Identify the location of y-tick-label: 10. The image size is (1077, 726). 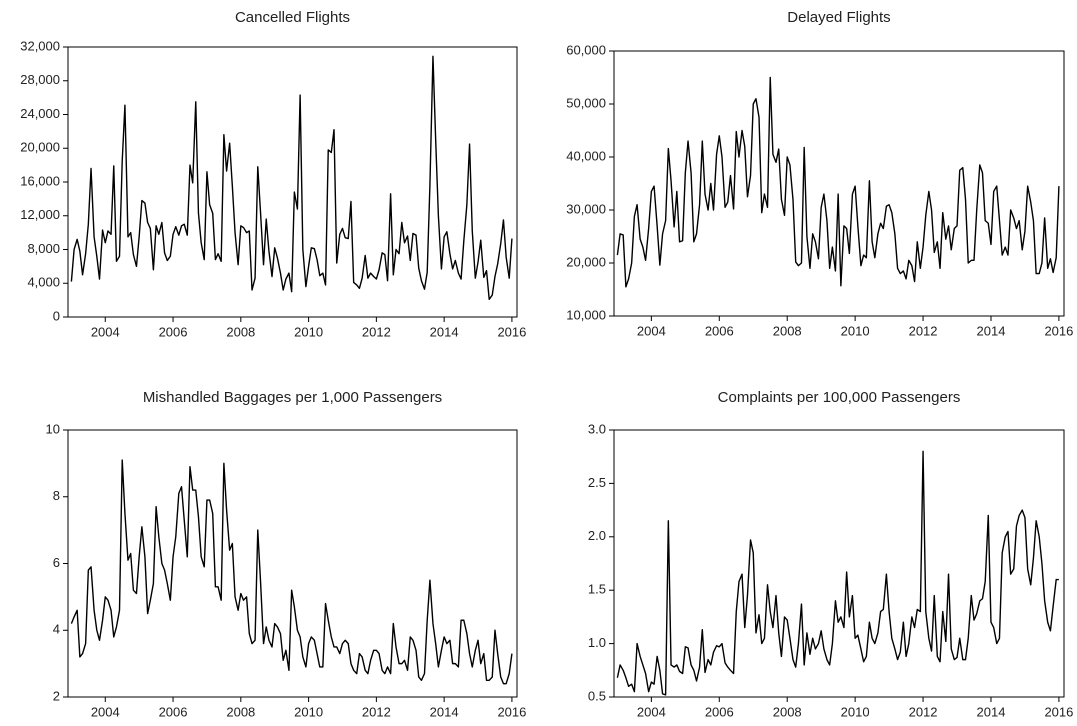
(53, 428).